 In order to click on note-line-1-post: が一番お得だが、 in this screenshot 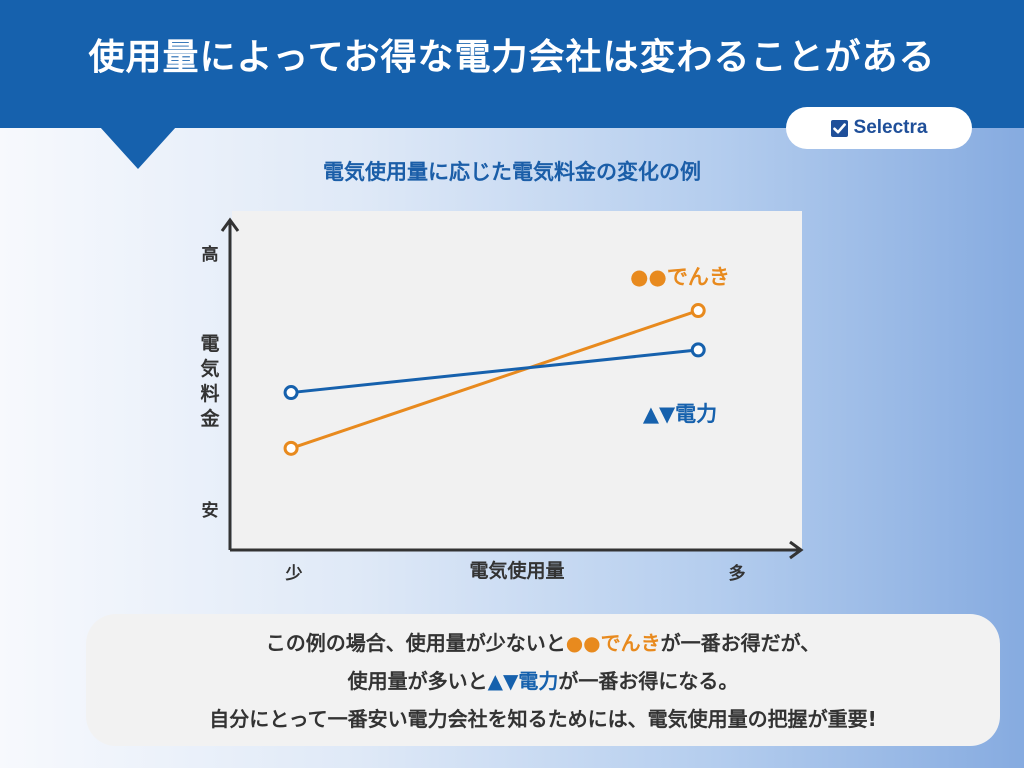, I will do `click(740, 643)`.